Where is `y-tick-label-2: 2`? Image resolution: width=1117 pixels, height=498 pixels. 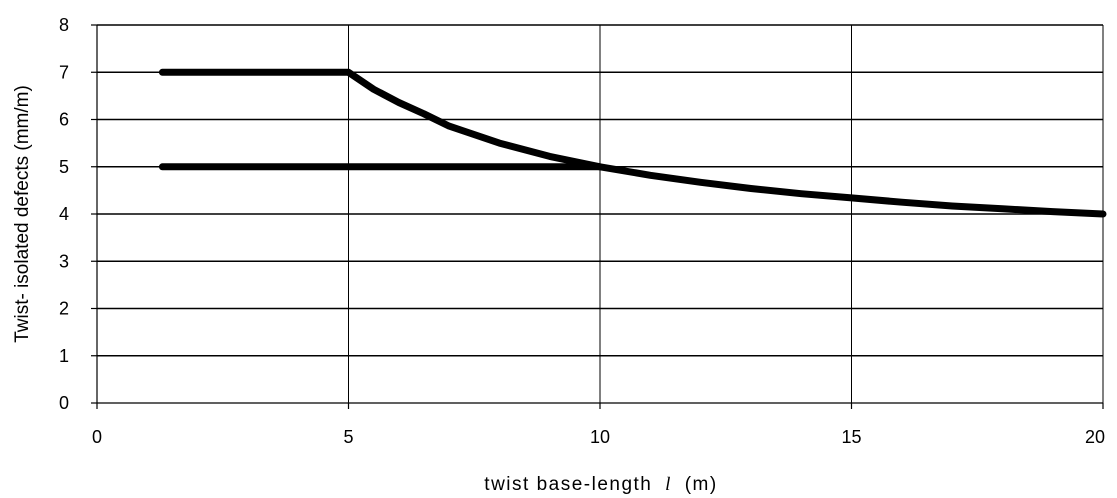 y-tick-label-2: 2 is located at coordinates (64, 309).